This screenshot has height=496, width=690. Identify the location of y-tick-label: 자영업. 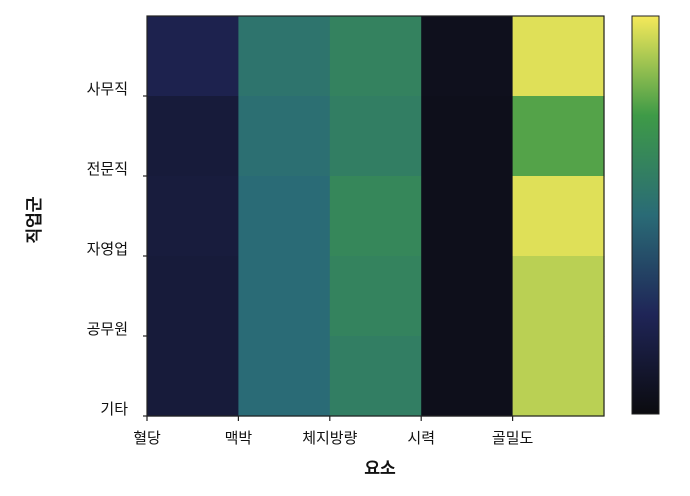
(107, 249).